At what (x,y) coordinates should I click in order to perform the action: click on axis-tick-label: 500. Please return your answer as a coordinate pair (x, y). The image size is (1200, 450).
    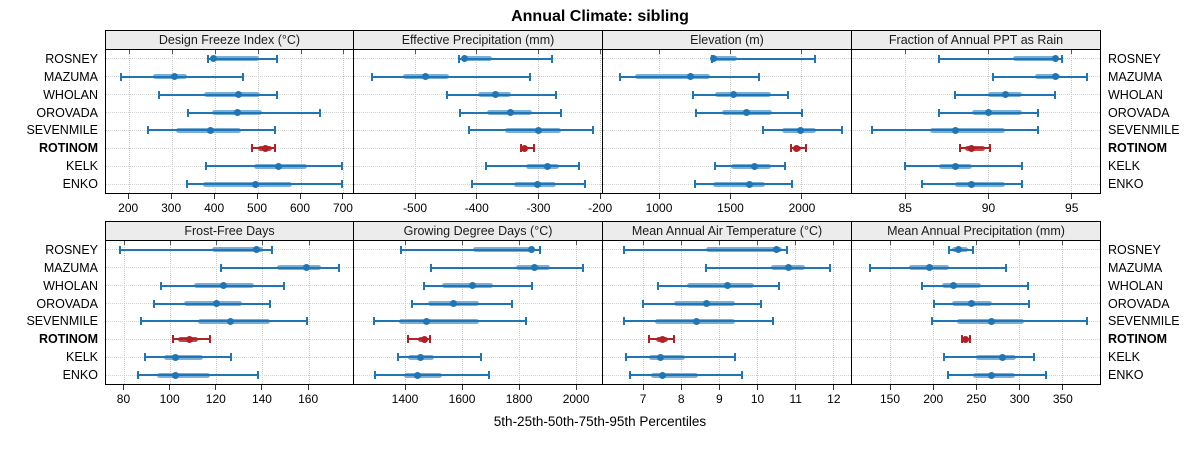
    Looking at the image, I should click on (257, 208).